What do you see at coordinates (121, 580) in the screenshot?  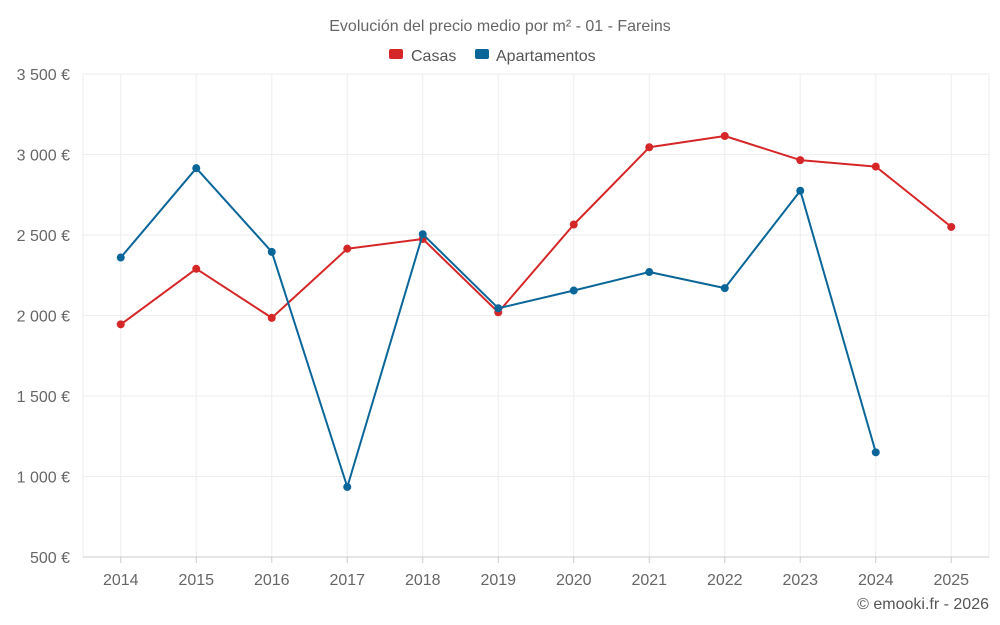 I see `x-tick-label: 2014` at bounding box center [121, 580].